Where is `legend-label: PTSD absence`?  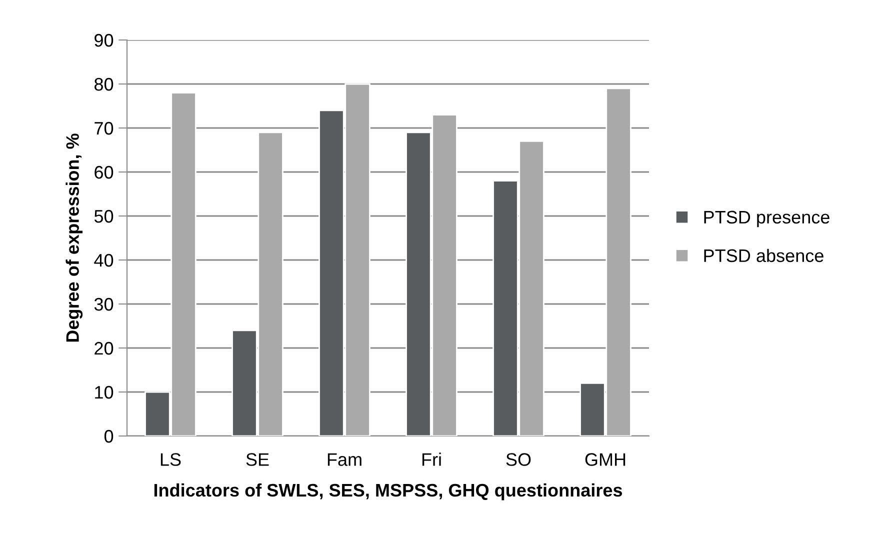 legend-label: PTSD absence is located at coordinates (764, 255).